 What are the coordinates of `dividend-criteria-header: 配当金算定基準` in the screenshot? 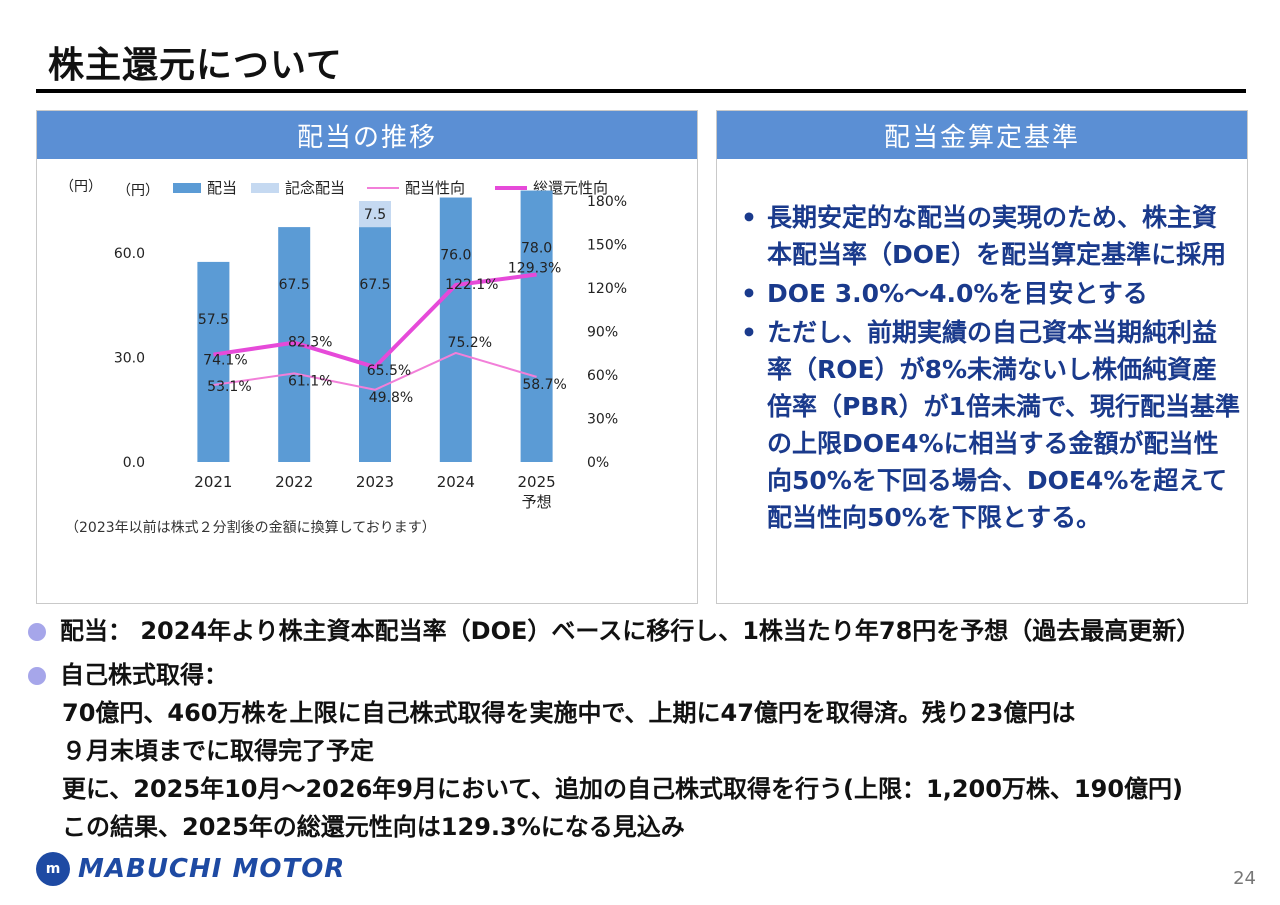 It's located at (982, 135).